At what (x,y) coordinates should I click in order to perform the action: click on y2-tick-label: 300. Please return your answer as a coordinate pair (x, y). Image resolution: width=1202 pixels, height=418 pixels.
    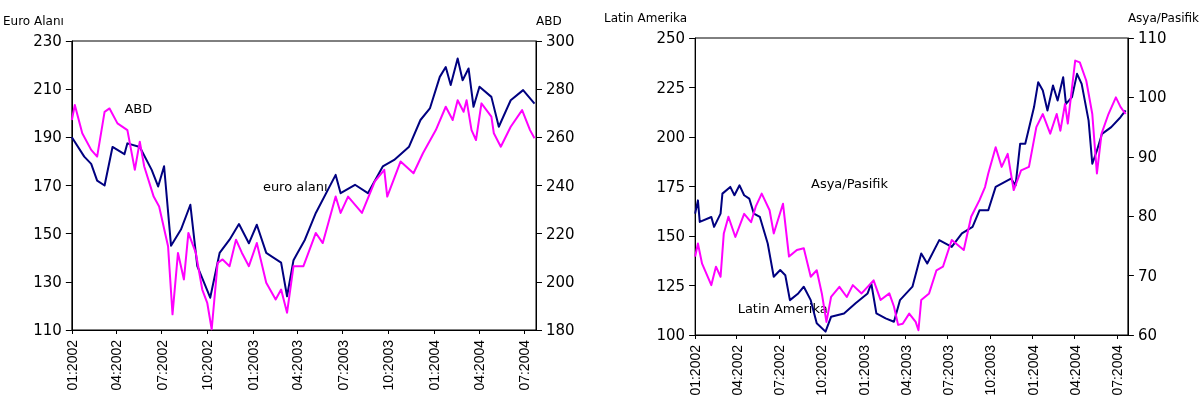
    Looking at the image, I should click on (560, 41).